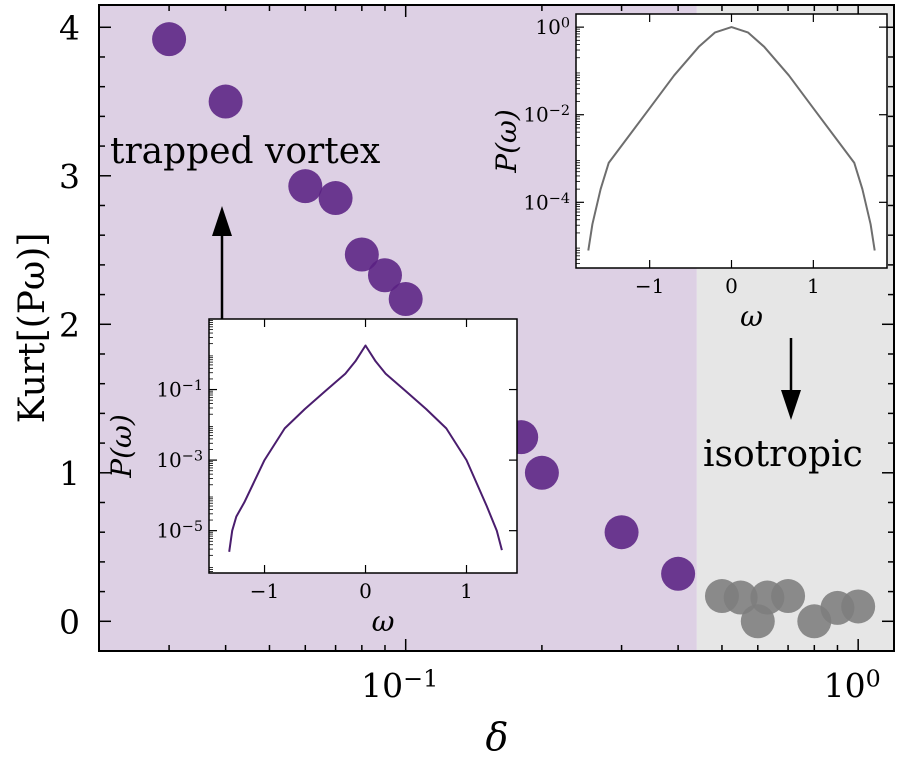 This screenshot has width=900, height=762. I want to click on inset-y-tick-label: 10⁻¹, so click(179, 390).